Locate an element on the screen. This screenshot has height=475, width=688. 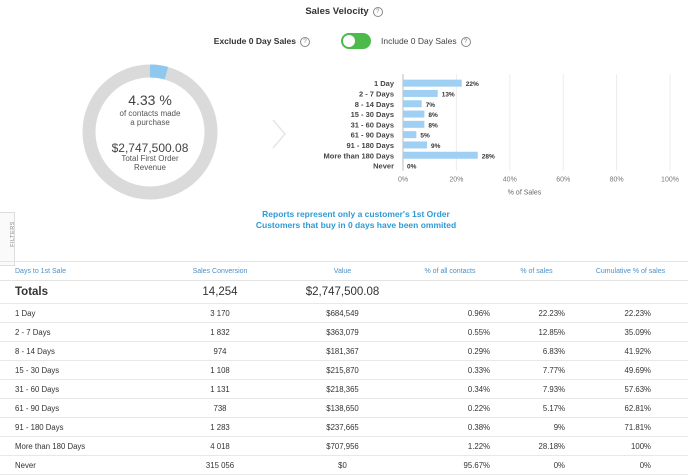
conversion-donut-chart is located at coordinates (150, 132).